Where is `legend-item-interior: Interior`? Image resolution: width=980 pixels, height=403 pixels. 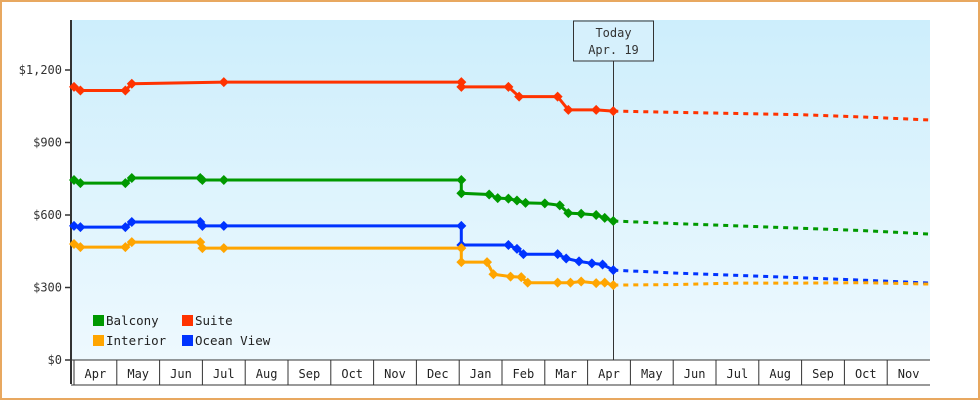 legend-item-interior: Interior is located at coordinates (130, 340).